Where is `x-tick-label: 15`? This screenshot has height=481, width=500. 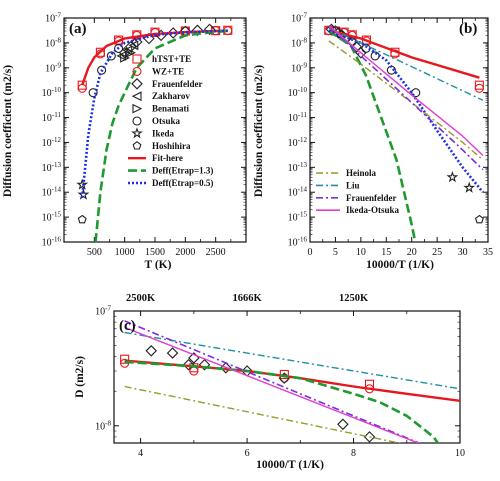
x-tick-label: 15 is located at coordinates (386, 252).